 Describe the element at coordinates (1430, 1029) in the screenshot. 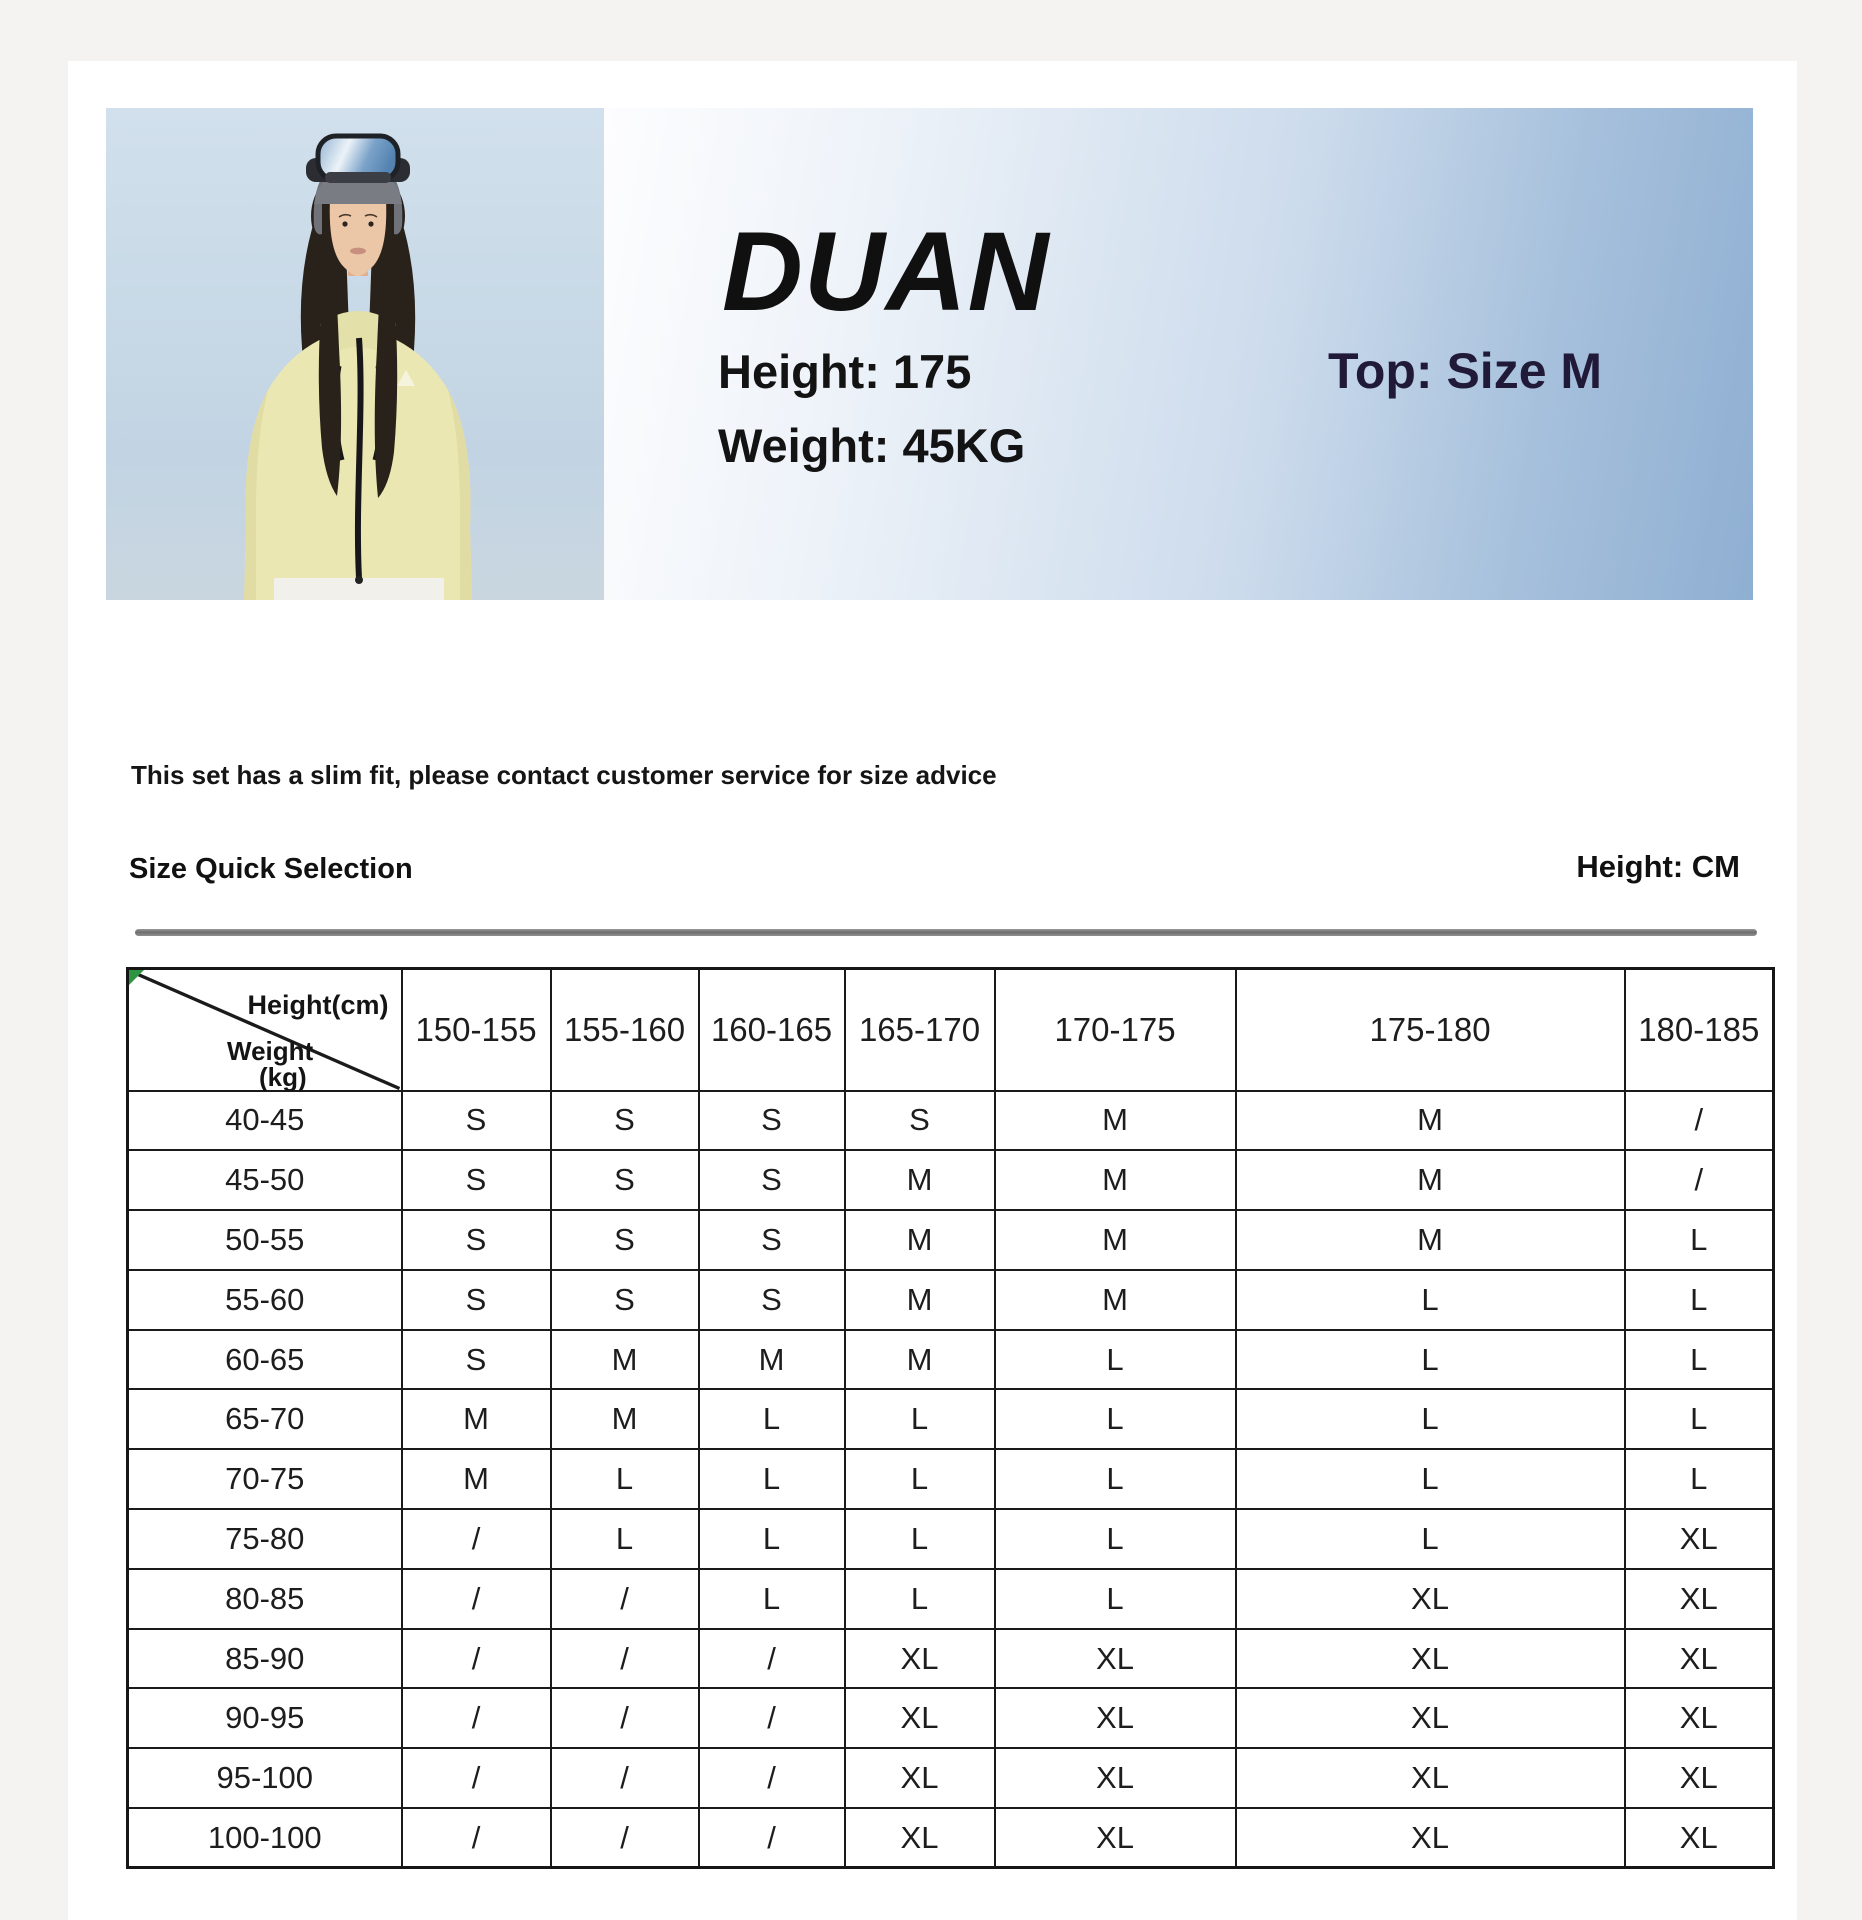

I see `height-range-header: 175-180` at that location.